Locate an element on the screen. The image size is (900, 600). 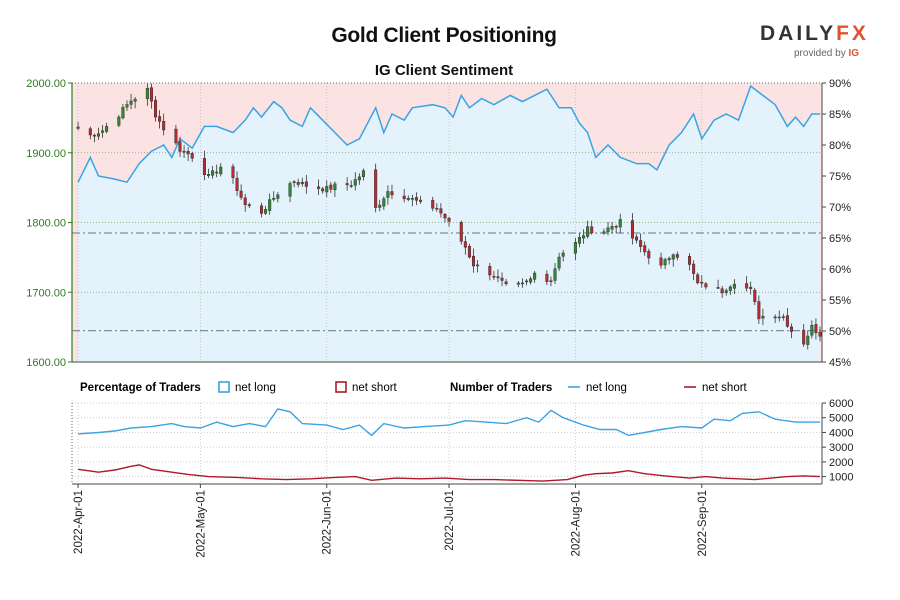
dailyfx-logo: DAILYFX provided by IG is located at coordinates (815, 40).